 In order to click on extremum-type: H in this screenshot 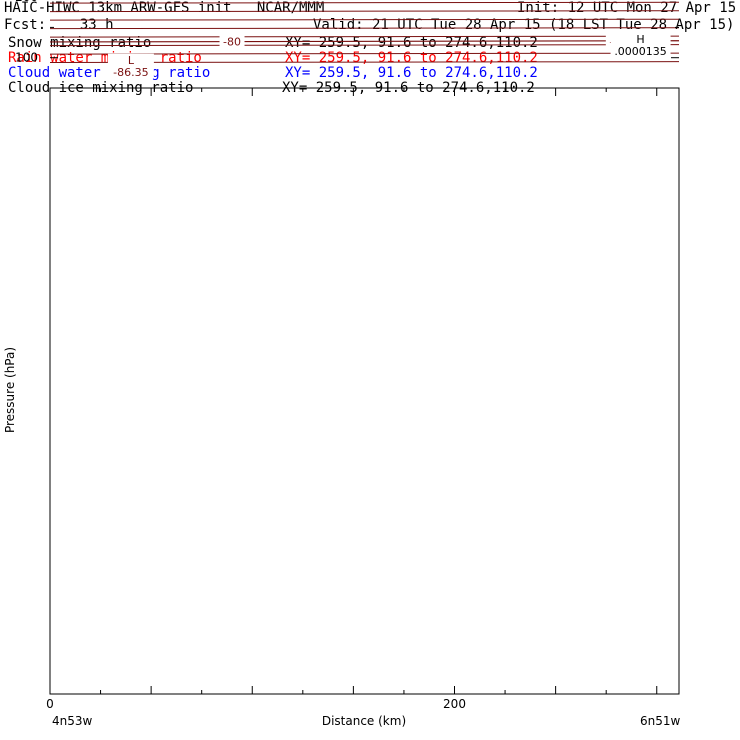, I will do `click(640, 39)`.